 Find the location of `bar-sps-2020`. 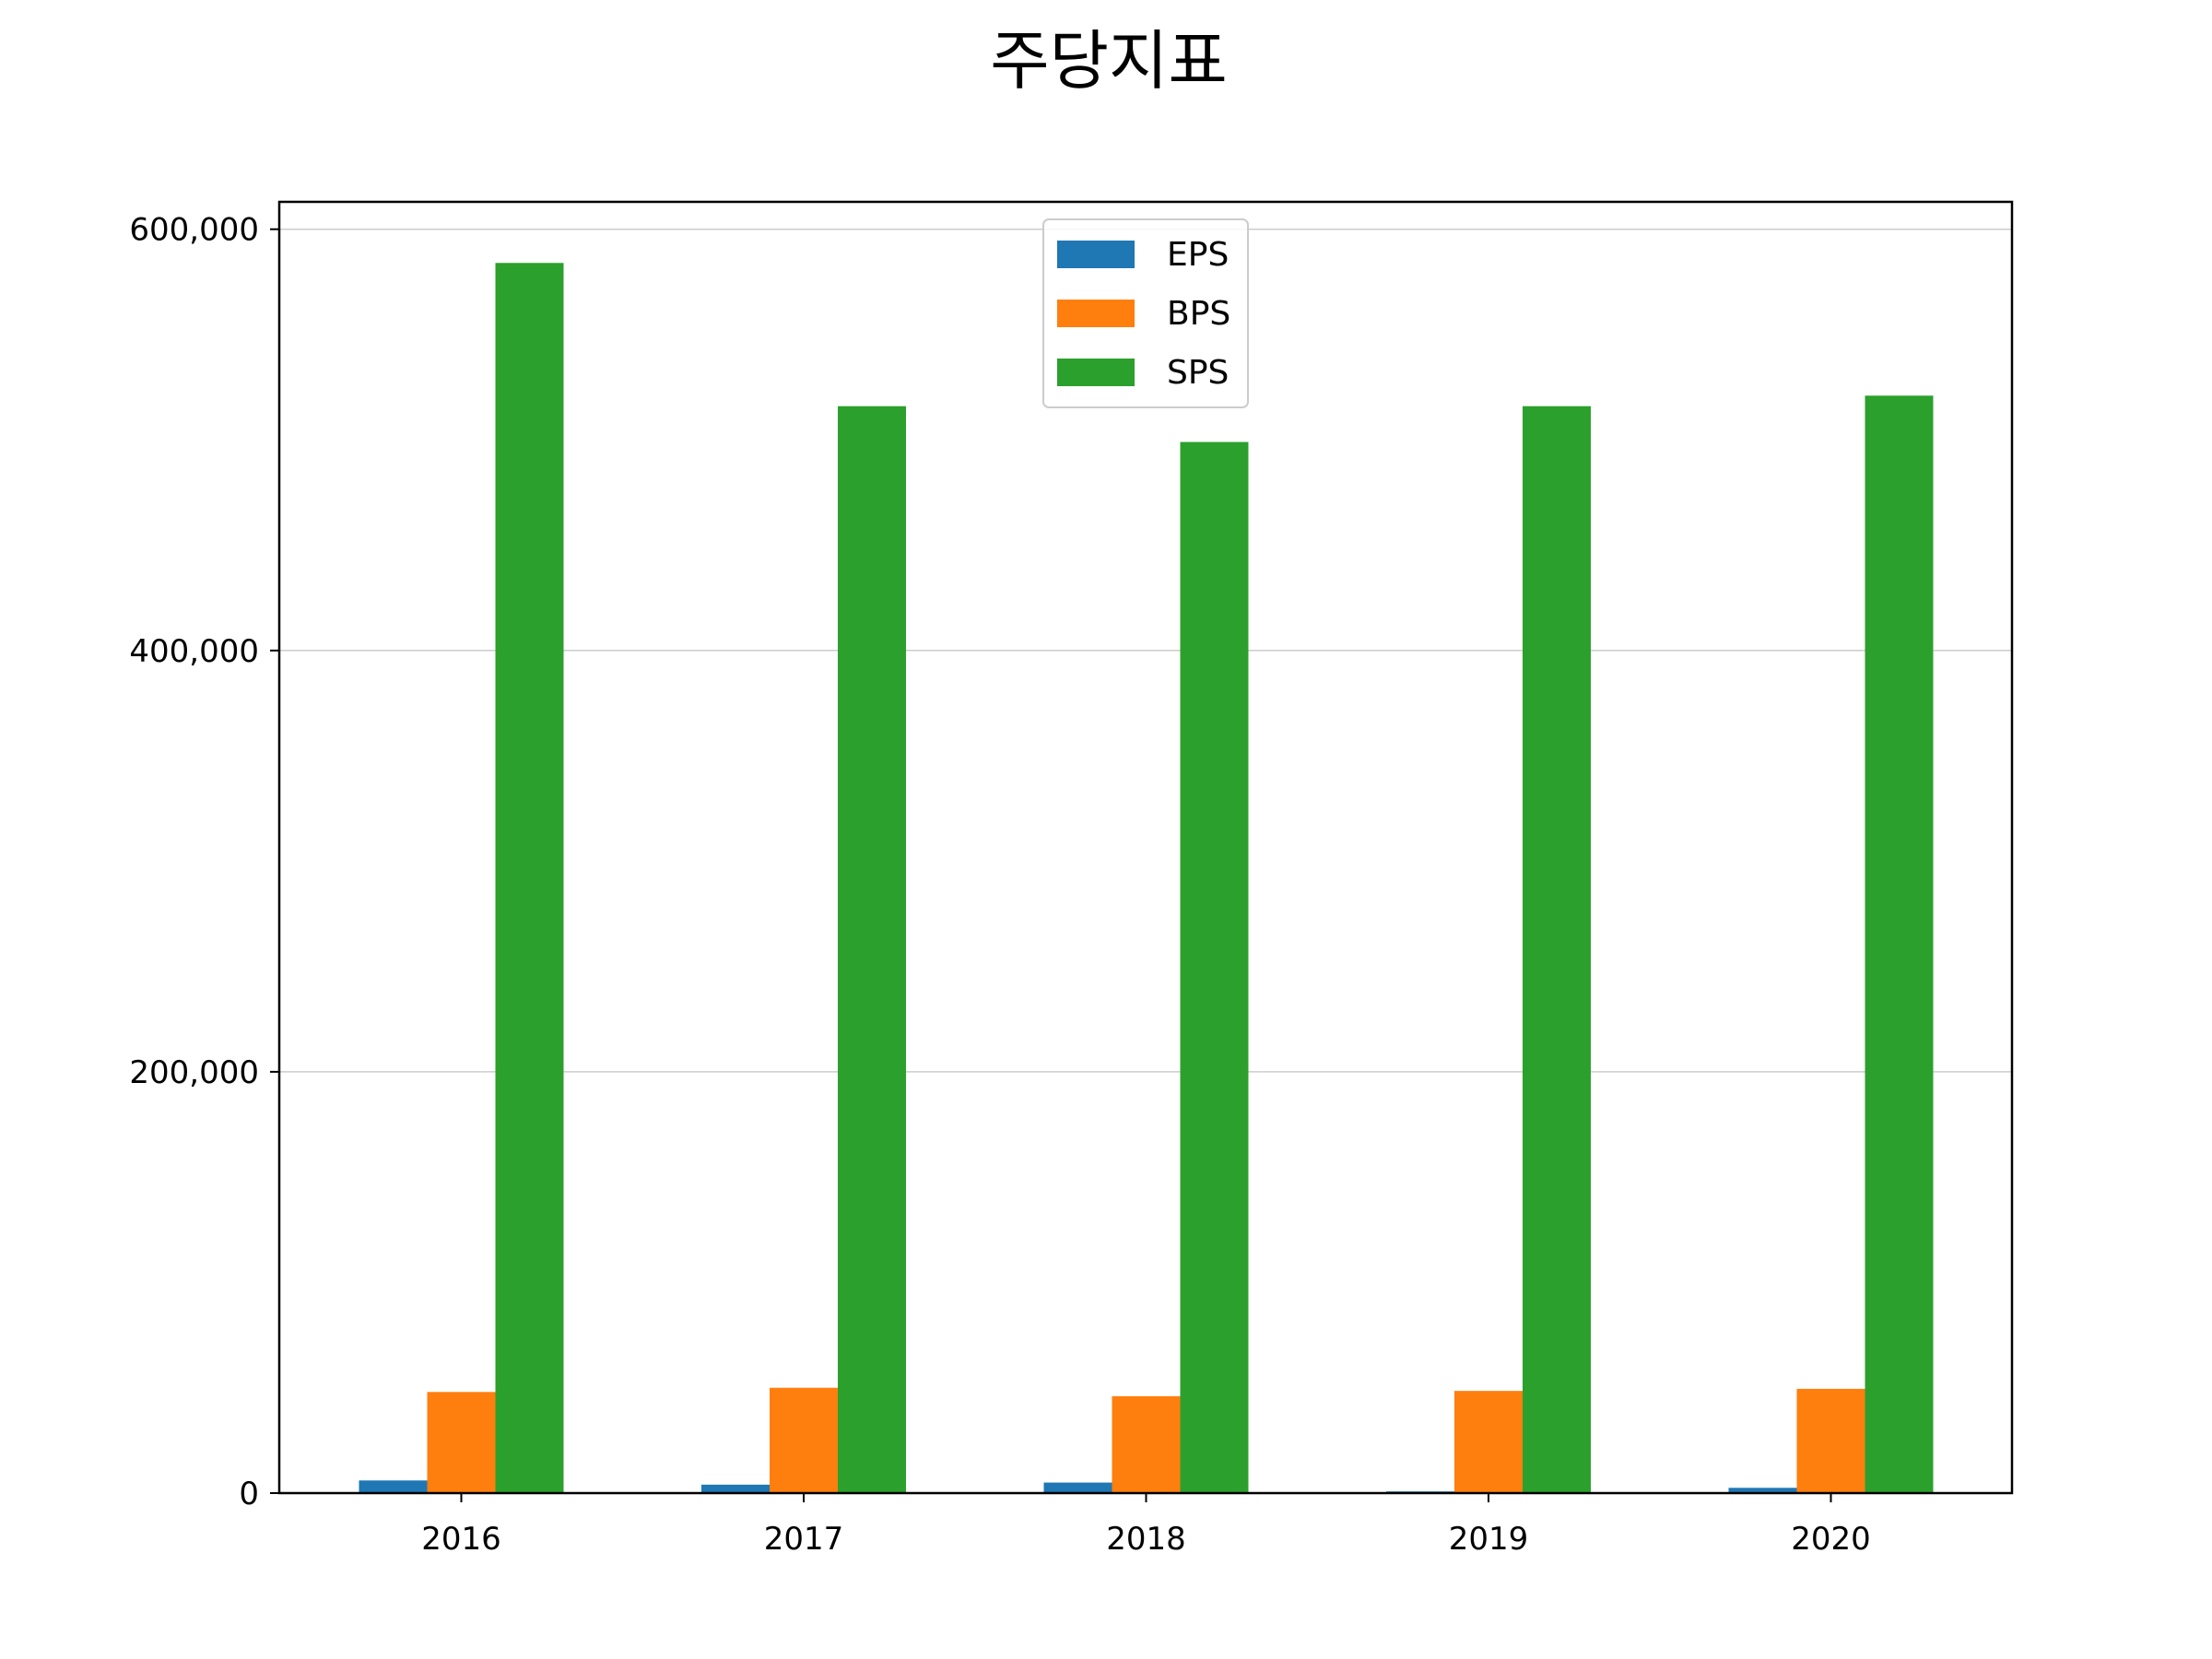

bar-sps-2020 is located at coordinates (1899, 944).